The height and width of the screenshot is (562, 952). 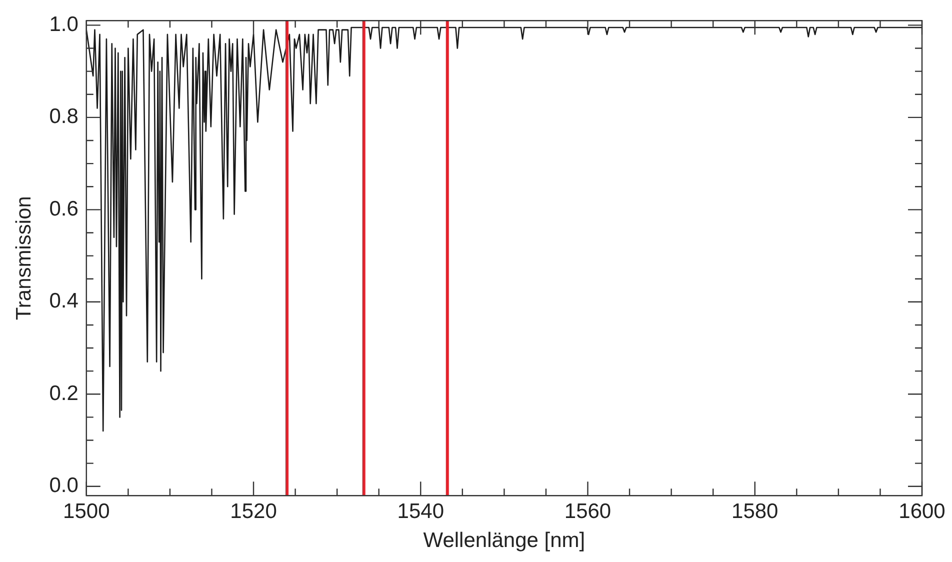 I want to click on y-tick-label: 0.4, so click(x=64, y=301).